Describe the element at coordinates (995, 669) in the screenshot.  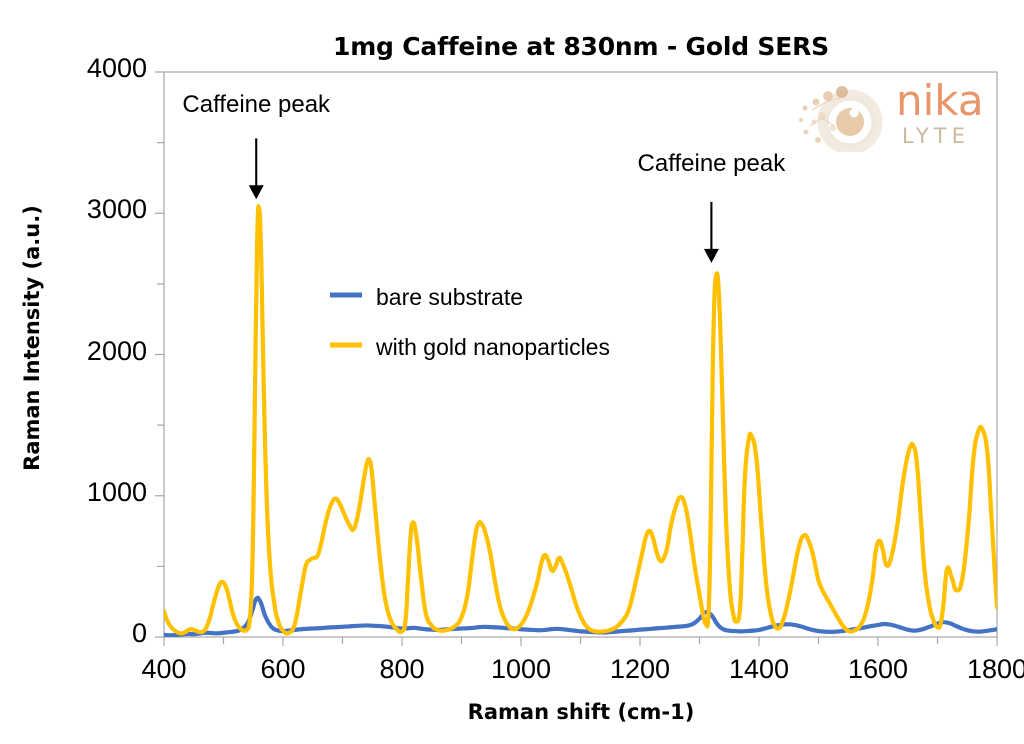
I see `x-tick-label: 1800` at that location.